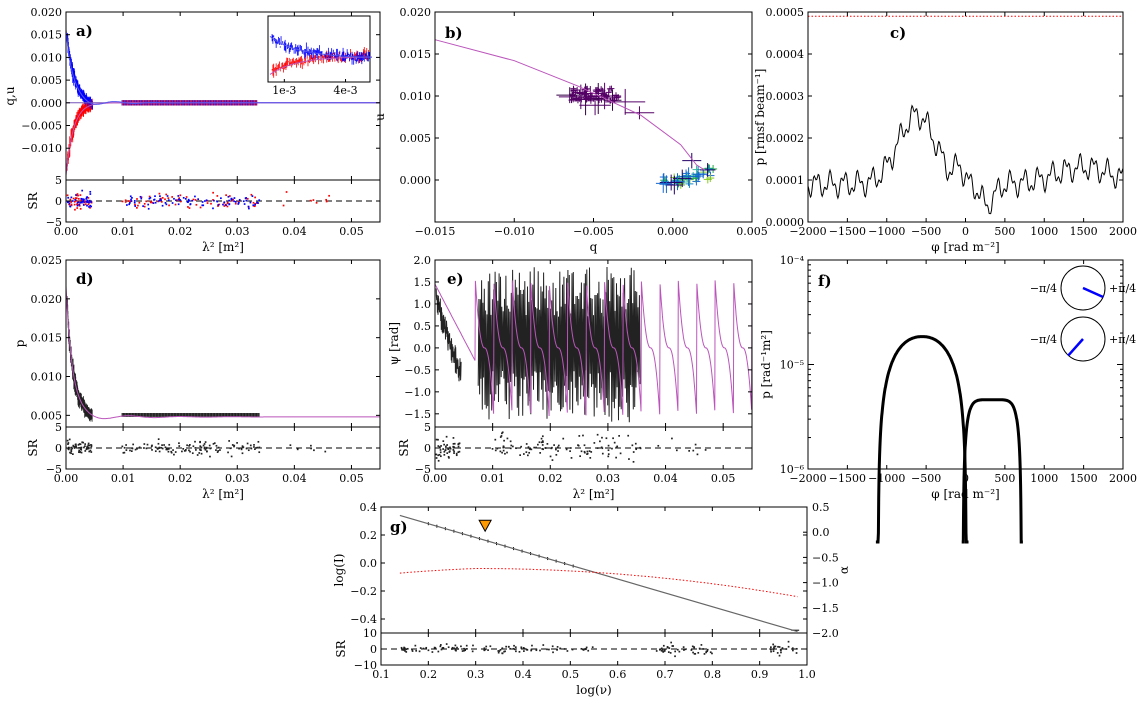  I want to click on g-model-line, so click(598, 573).